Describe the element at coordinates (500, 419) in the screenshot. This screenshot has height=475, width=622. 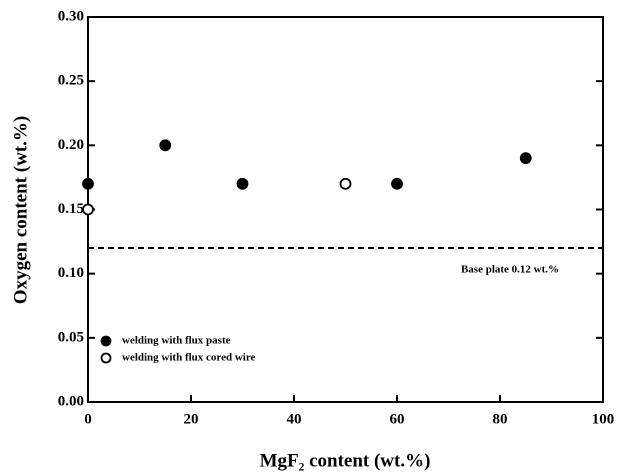
I see `x-tick-label: 80` at that location.